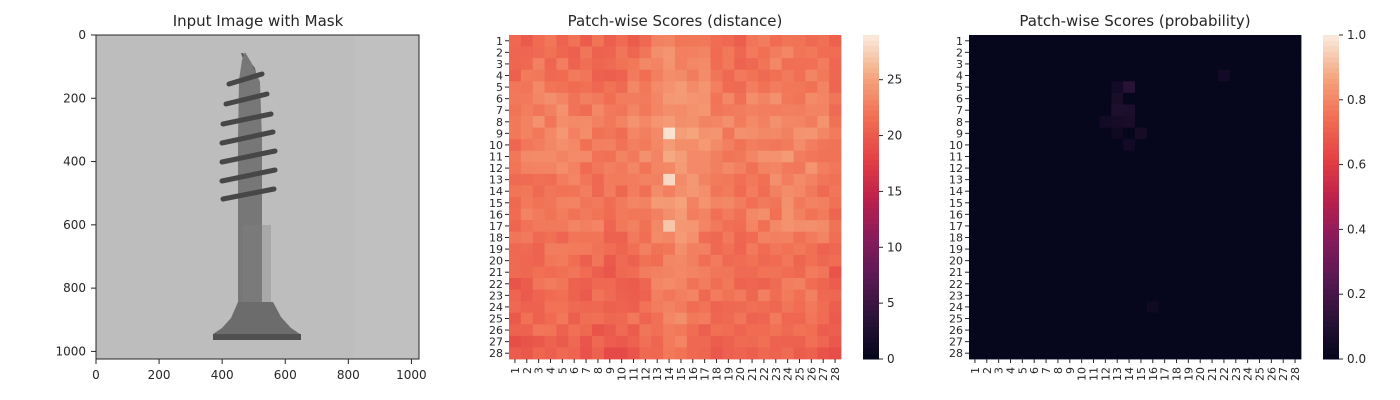 The image size is (1400, 400). Describe the element at coordinates (285, 375) in the screenshot. I see `x-tick-label: 600` at that location.